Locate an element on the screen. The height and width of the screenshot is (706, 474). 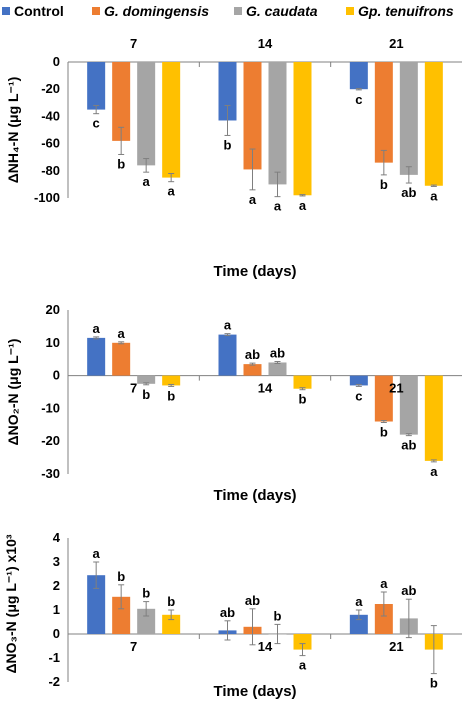
panel-a-x-axis-title: Time (days) is located at coordinates (254, 271).